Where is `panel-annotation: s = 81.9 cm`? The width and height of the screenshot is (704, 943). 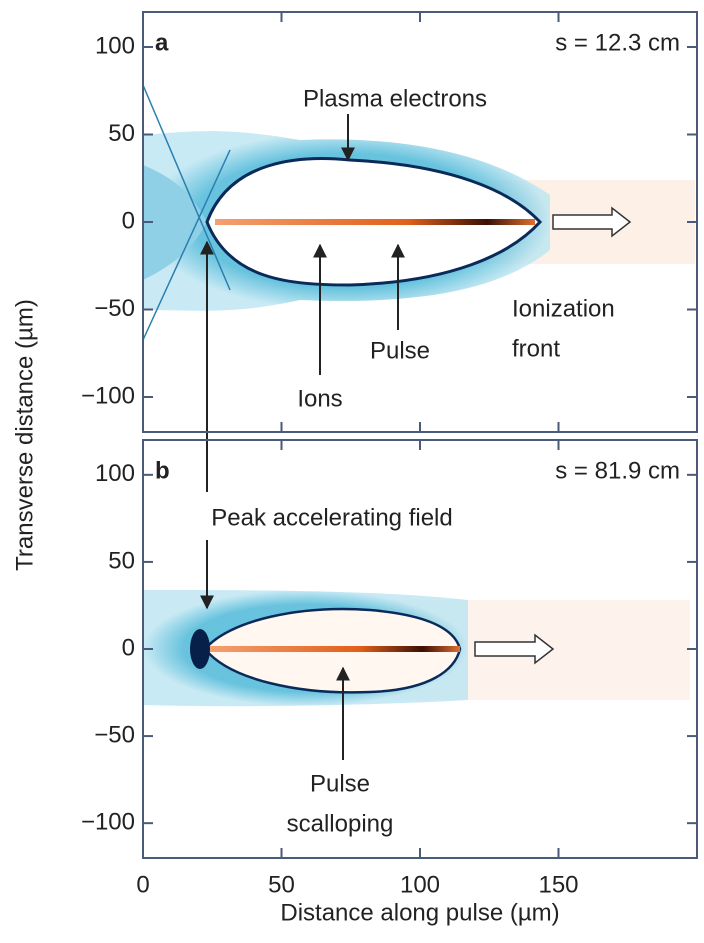
panel-annotation: s = 81.9 cm is located at coordinates (617, 470).